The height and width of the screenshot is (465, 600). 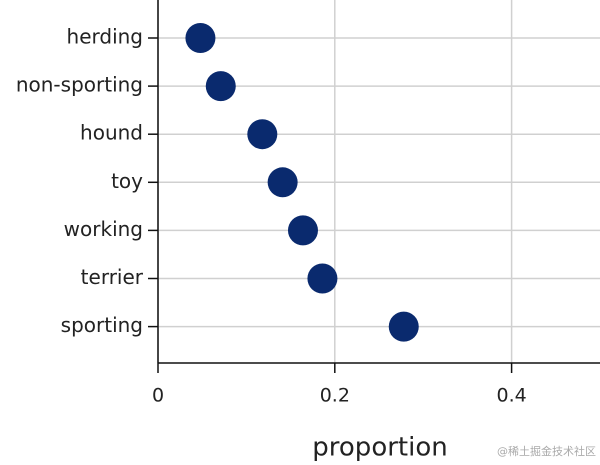 I want to click on x-tick-label: 0.2, so click(x=335, y=396).